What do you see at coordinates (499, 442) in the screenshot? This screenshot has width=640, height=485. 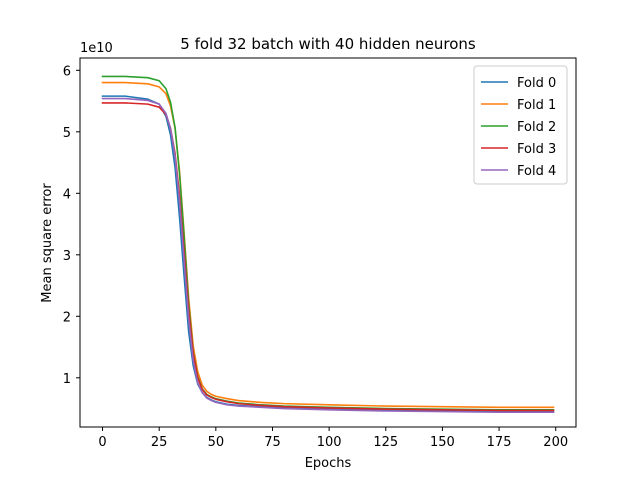 I see `x-tick-label: 175` at bounding box center [499, 442].